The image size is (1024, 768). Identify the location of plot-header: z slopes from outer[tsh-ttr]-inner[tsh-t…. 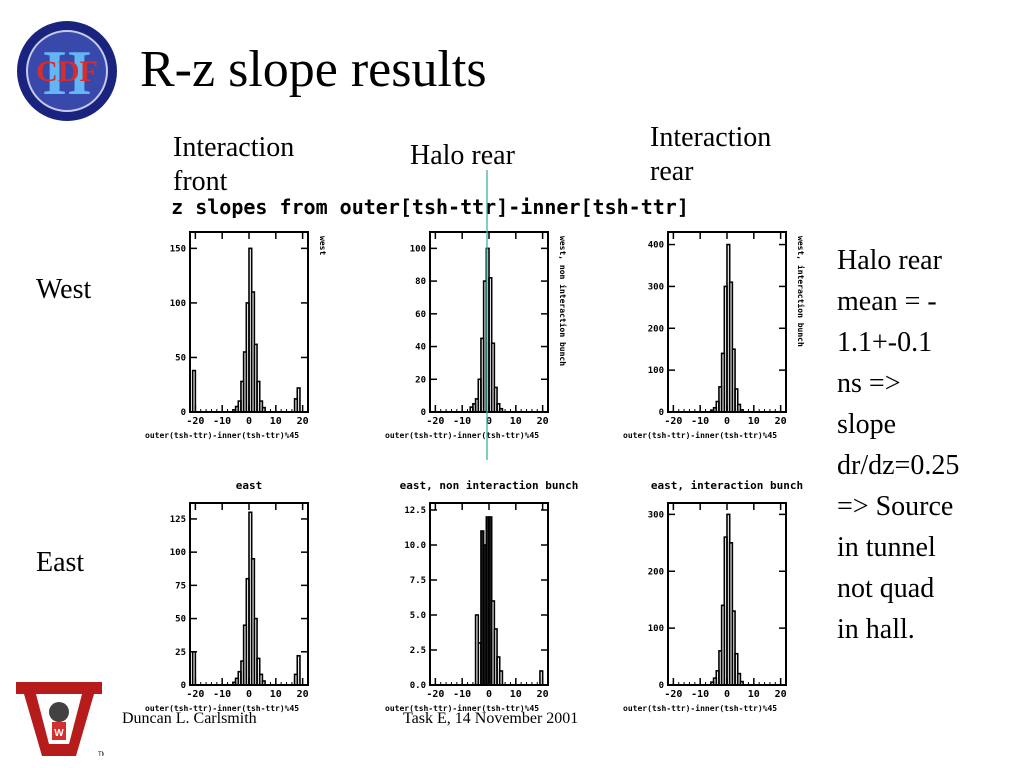
(430, 207).